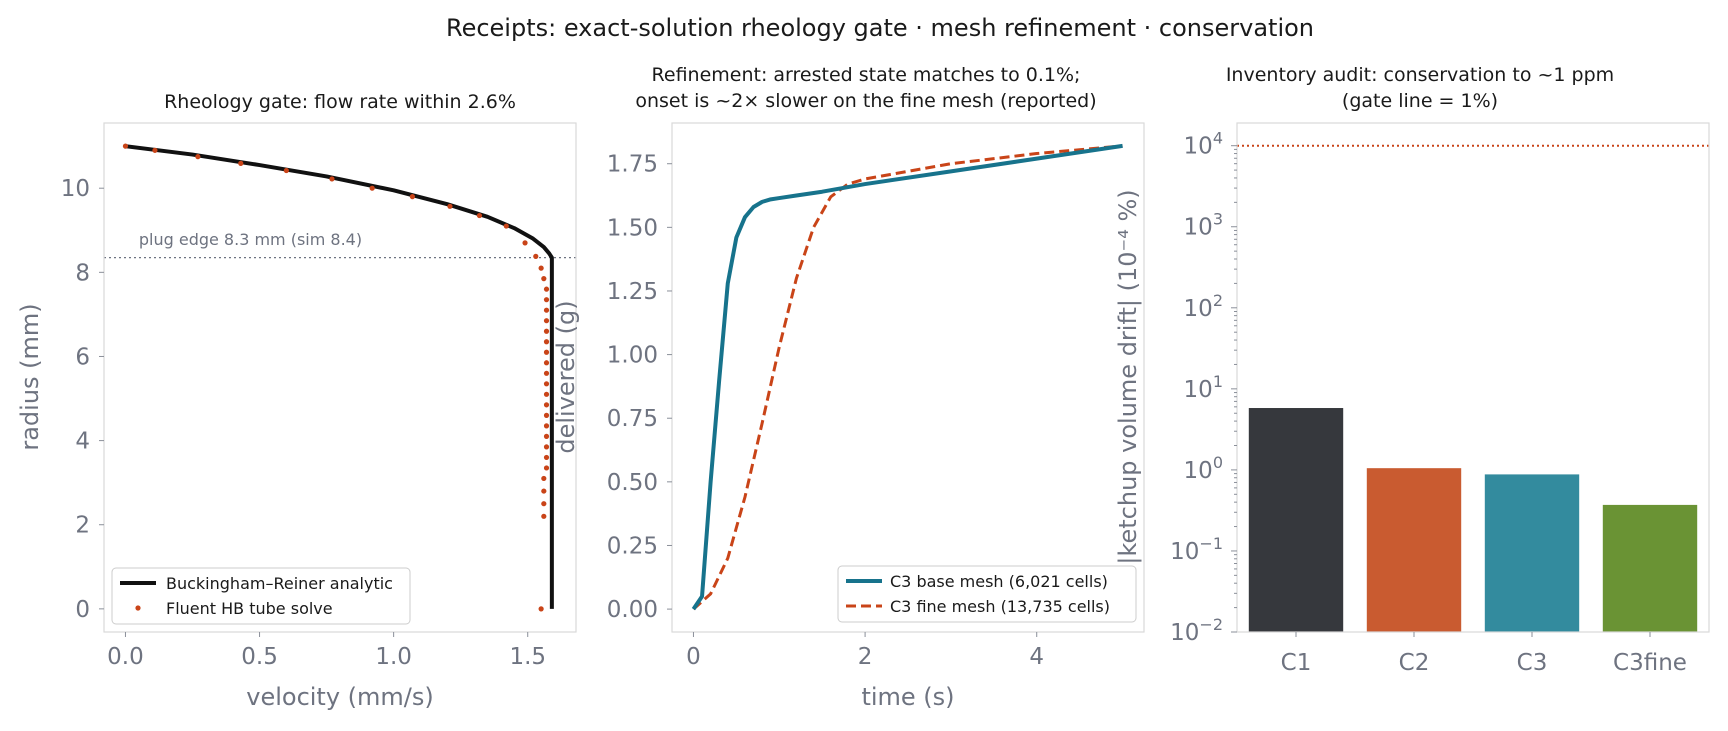 The height and width of the screenshot is (731, 1728). What do you see at coordinates (82, 610) in the screenshot?
I see `y-tick-label-rheology: 0` at bounding box center [82, 610].